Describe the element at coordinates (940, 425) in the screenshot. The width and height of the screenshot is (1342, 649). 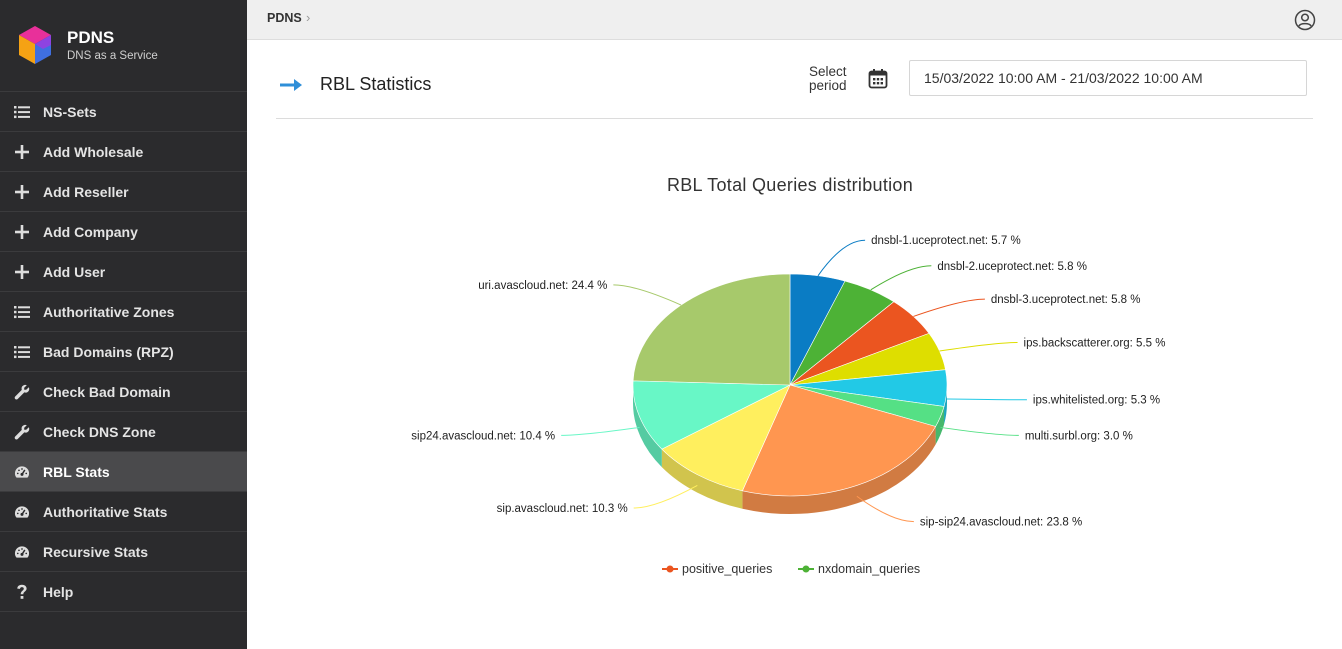
I see `pie-side-multi.surbl.org` at that location.